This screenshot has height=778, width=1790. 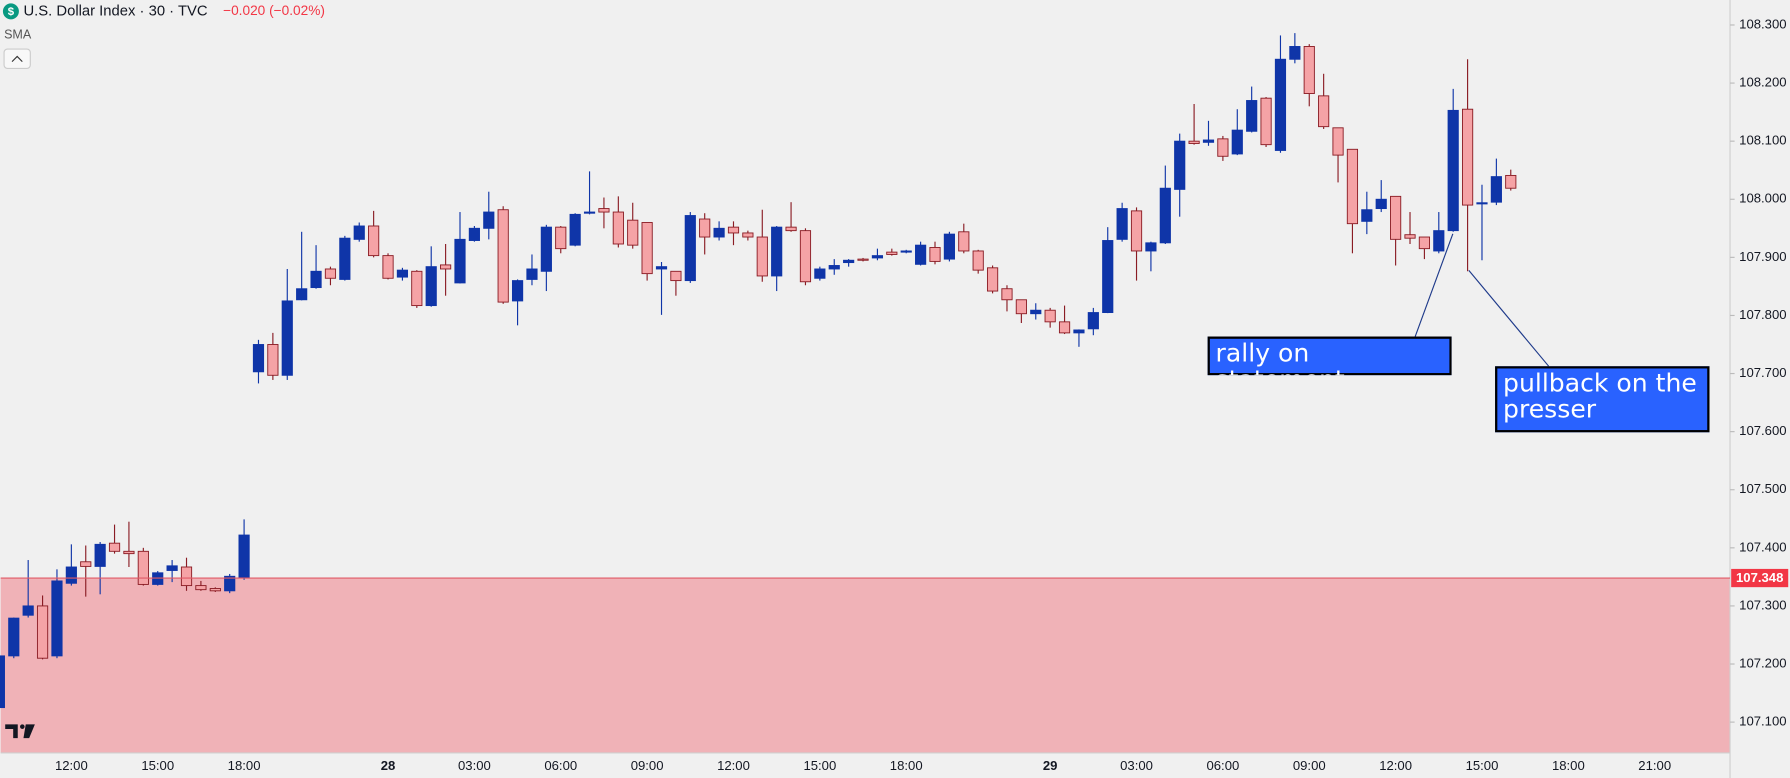 What do you see at coordinates (1762, 662) in the screenshot?
I see `y-tick-label: 107.200` at bounding box center [1762, 662].